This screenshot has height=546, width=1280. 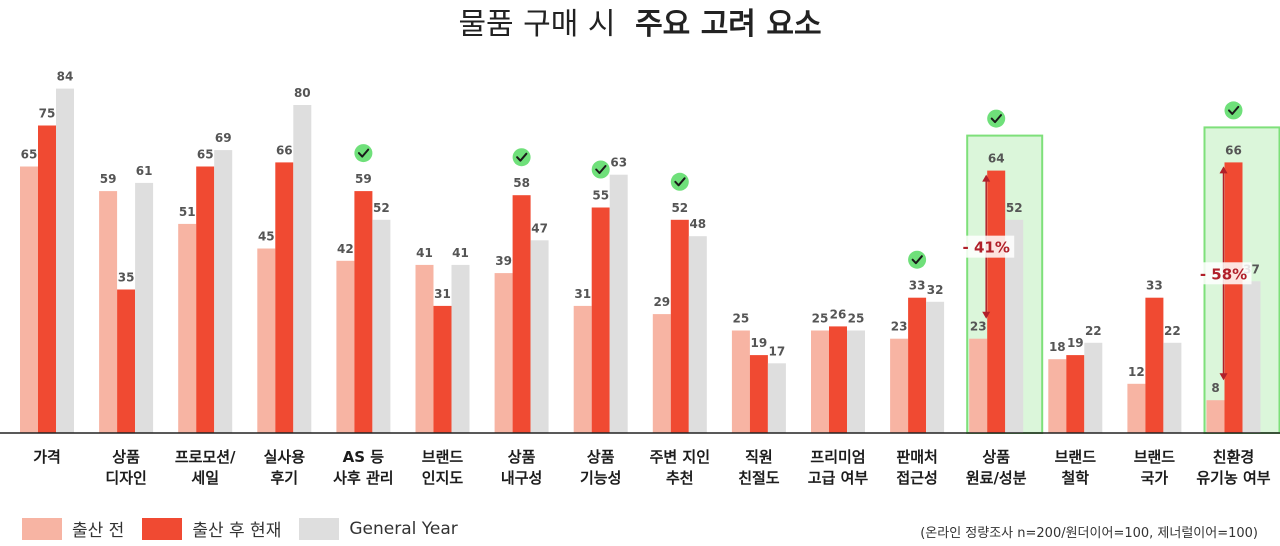 I want to click on value-label-after: 55, so click(x=600, y=196).